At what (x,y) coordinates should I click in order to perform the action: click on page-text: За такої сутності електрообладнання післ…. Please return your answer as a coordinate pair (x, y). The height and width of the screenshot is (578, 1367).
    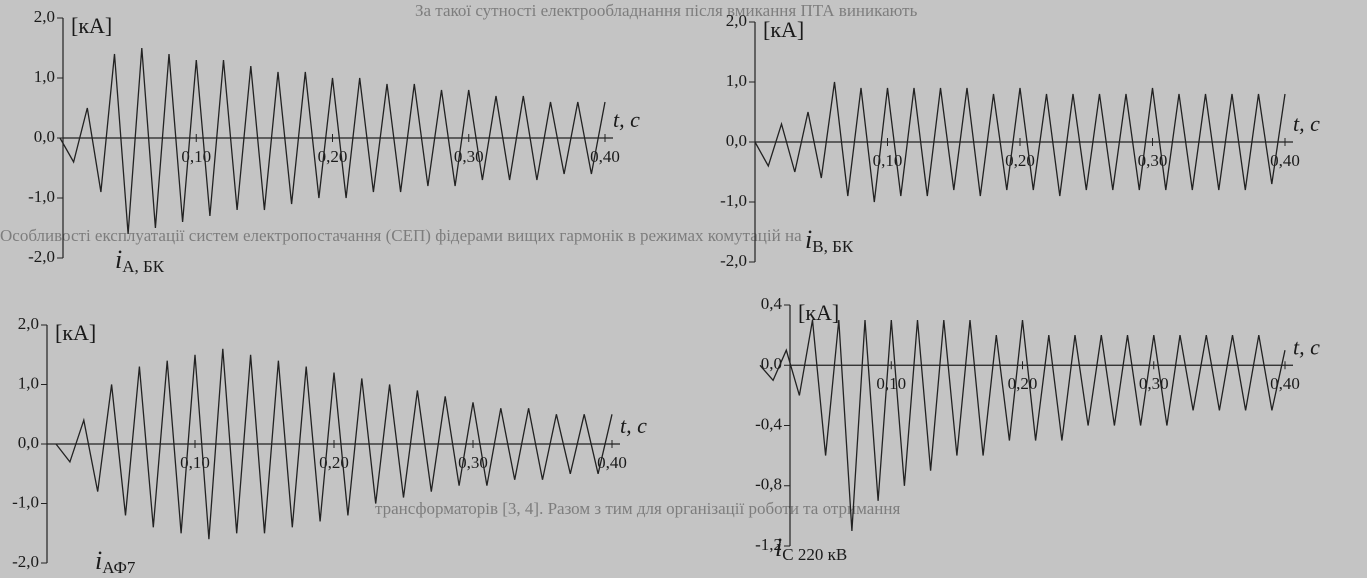
    Looking at the image, I should click on (666, 10).